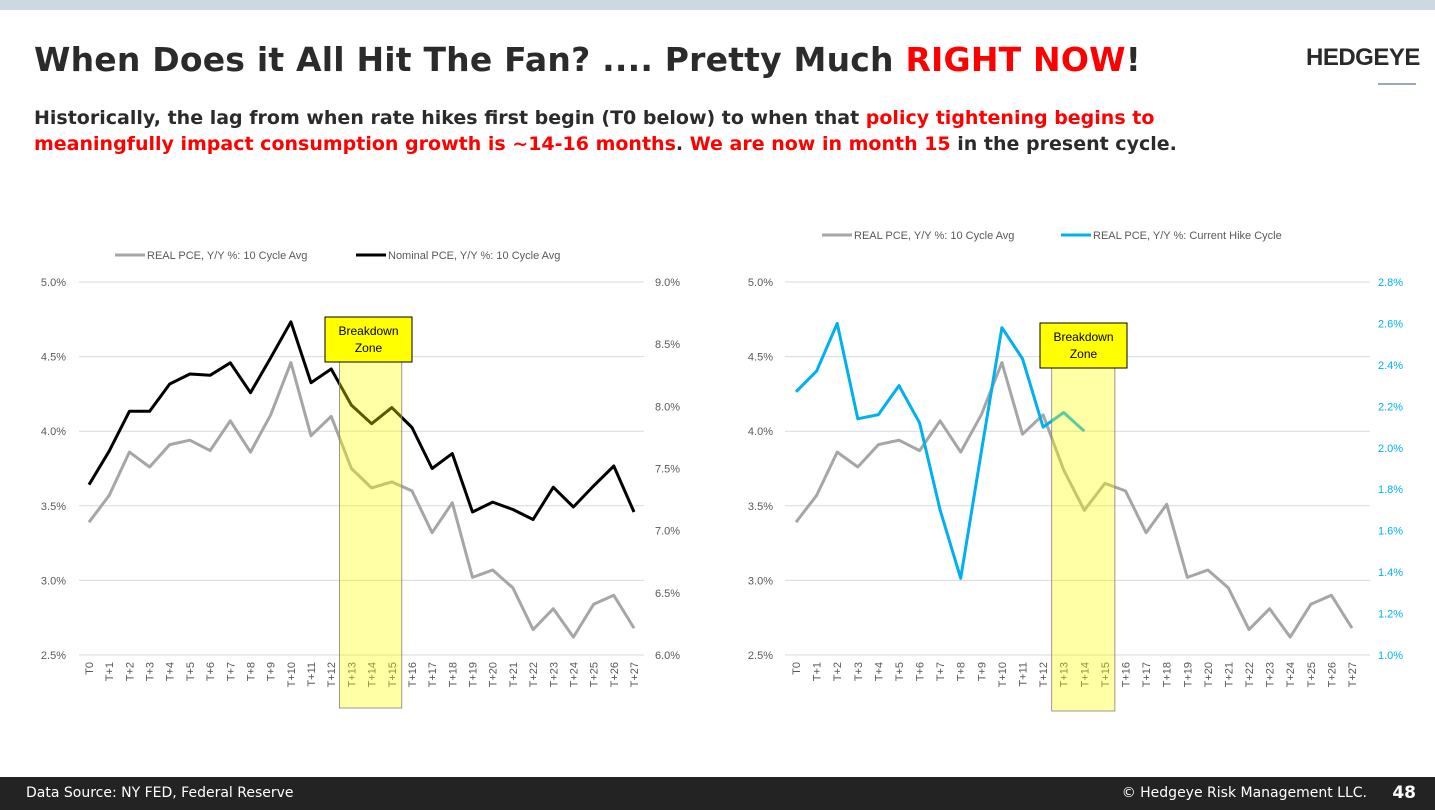 This screenshot has height=810, width=1435. I want to click on page-number: 48, so click(1404, 793).